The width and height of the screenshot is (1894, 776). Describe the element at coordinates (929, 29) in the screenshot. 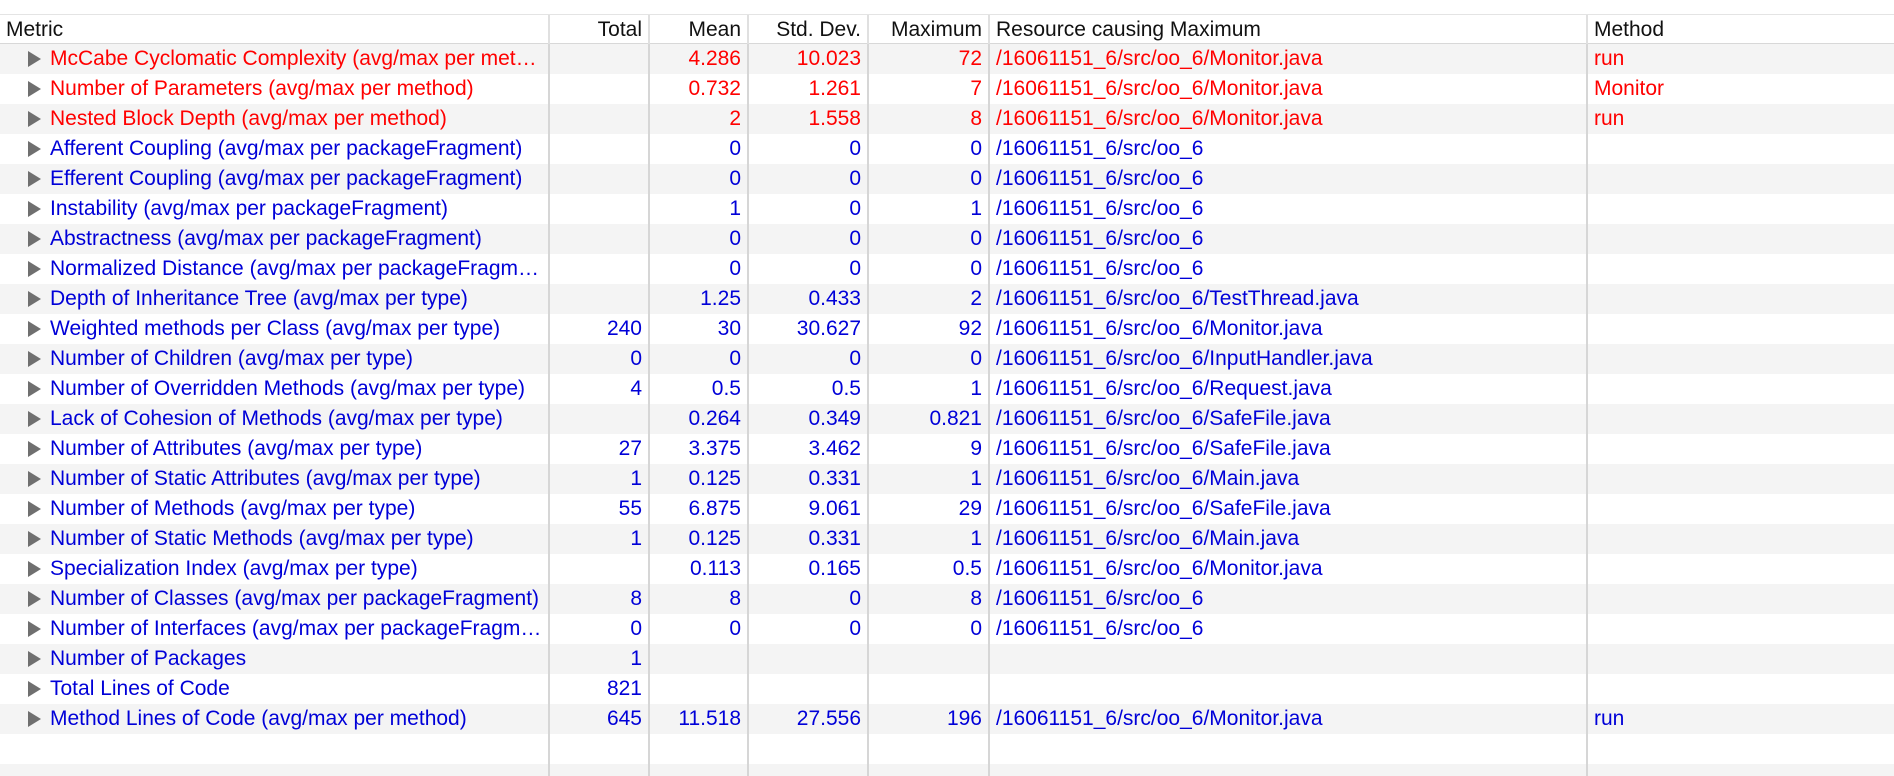

I see `column-header-maximum: Maximum` at that location.